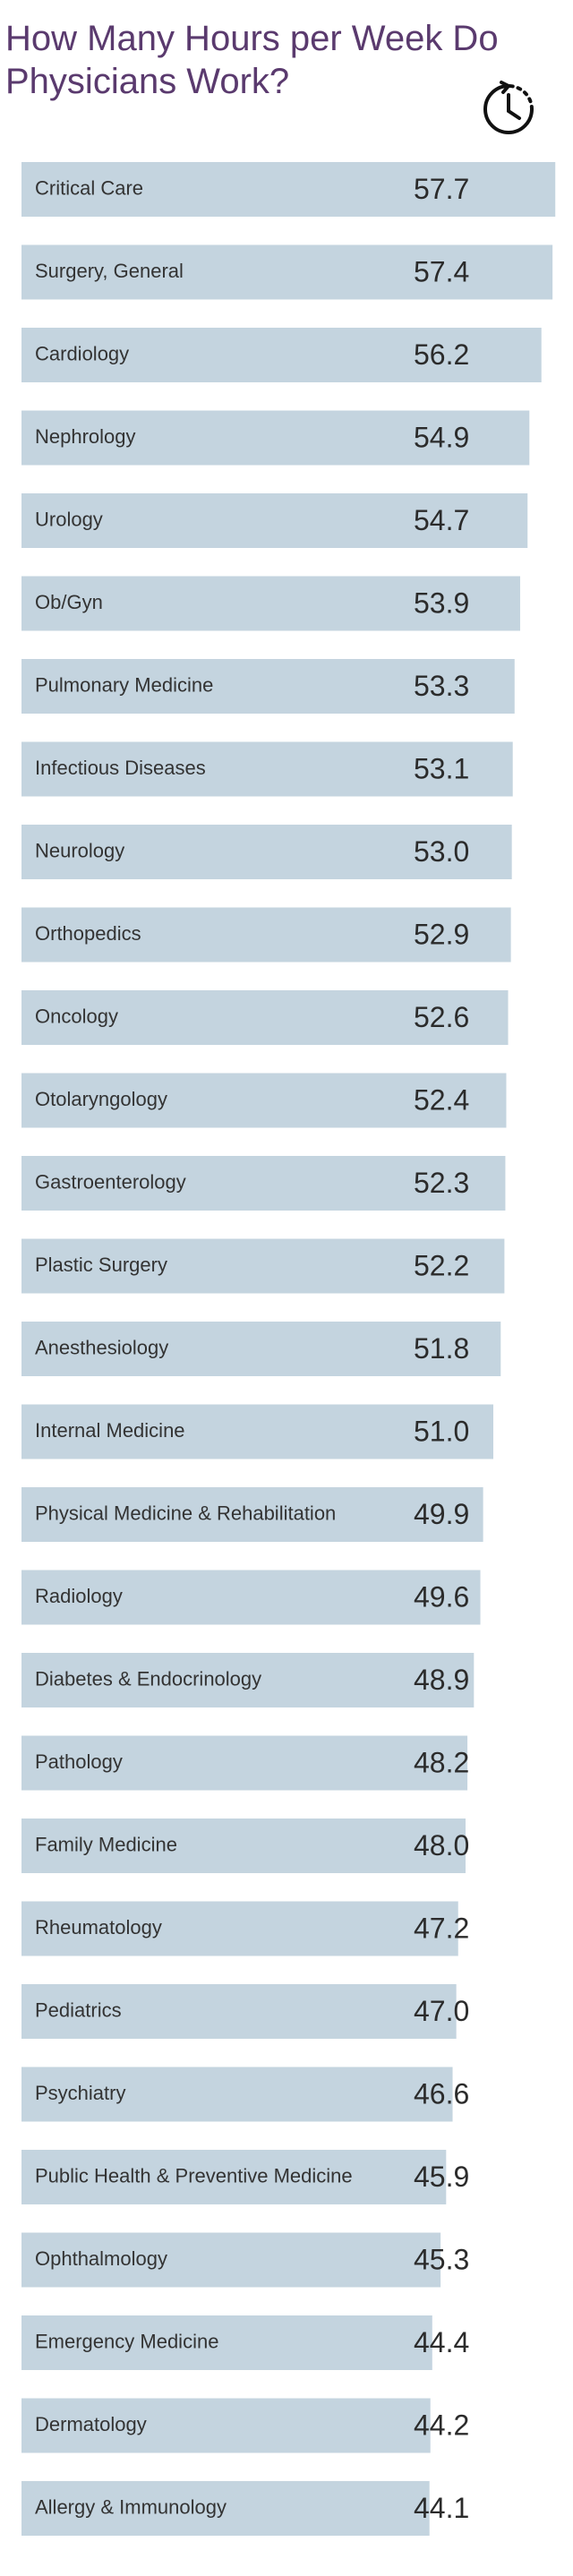 The image size is (573, 2576). What do you see at coordinates (79, 1761) in the screenshot?
I see `category-label: Pathology` at bounding box center [79, 1761].